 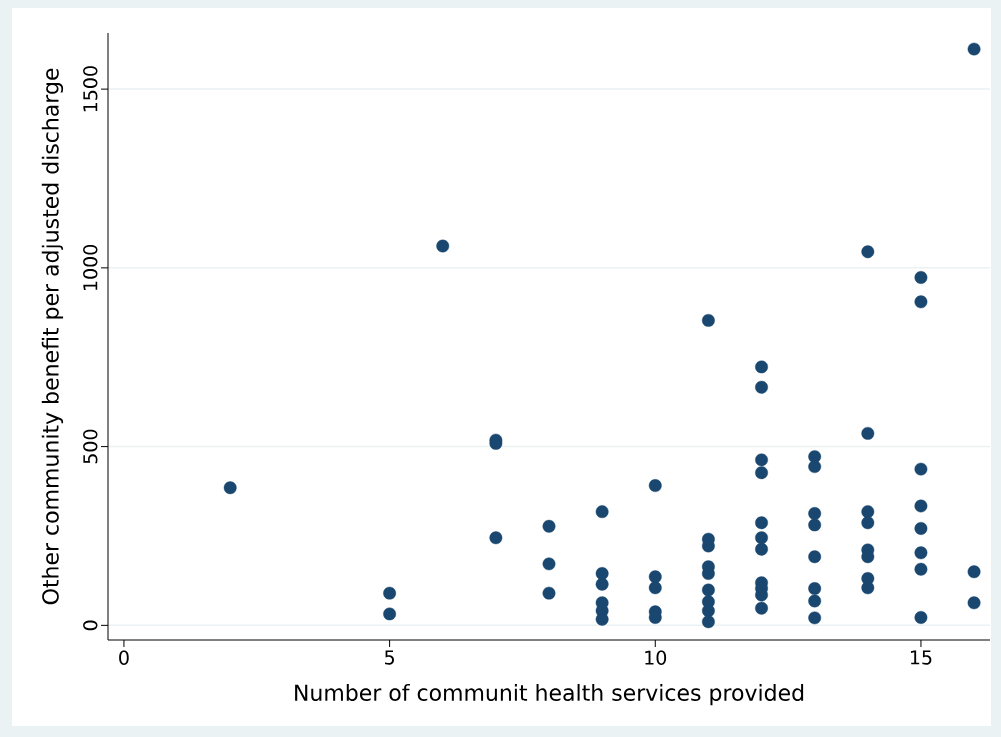 I want to click on x-tick-label: 0, so click(x=124, y=657).